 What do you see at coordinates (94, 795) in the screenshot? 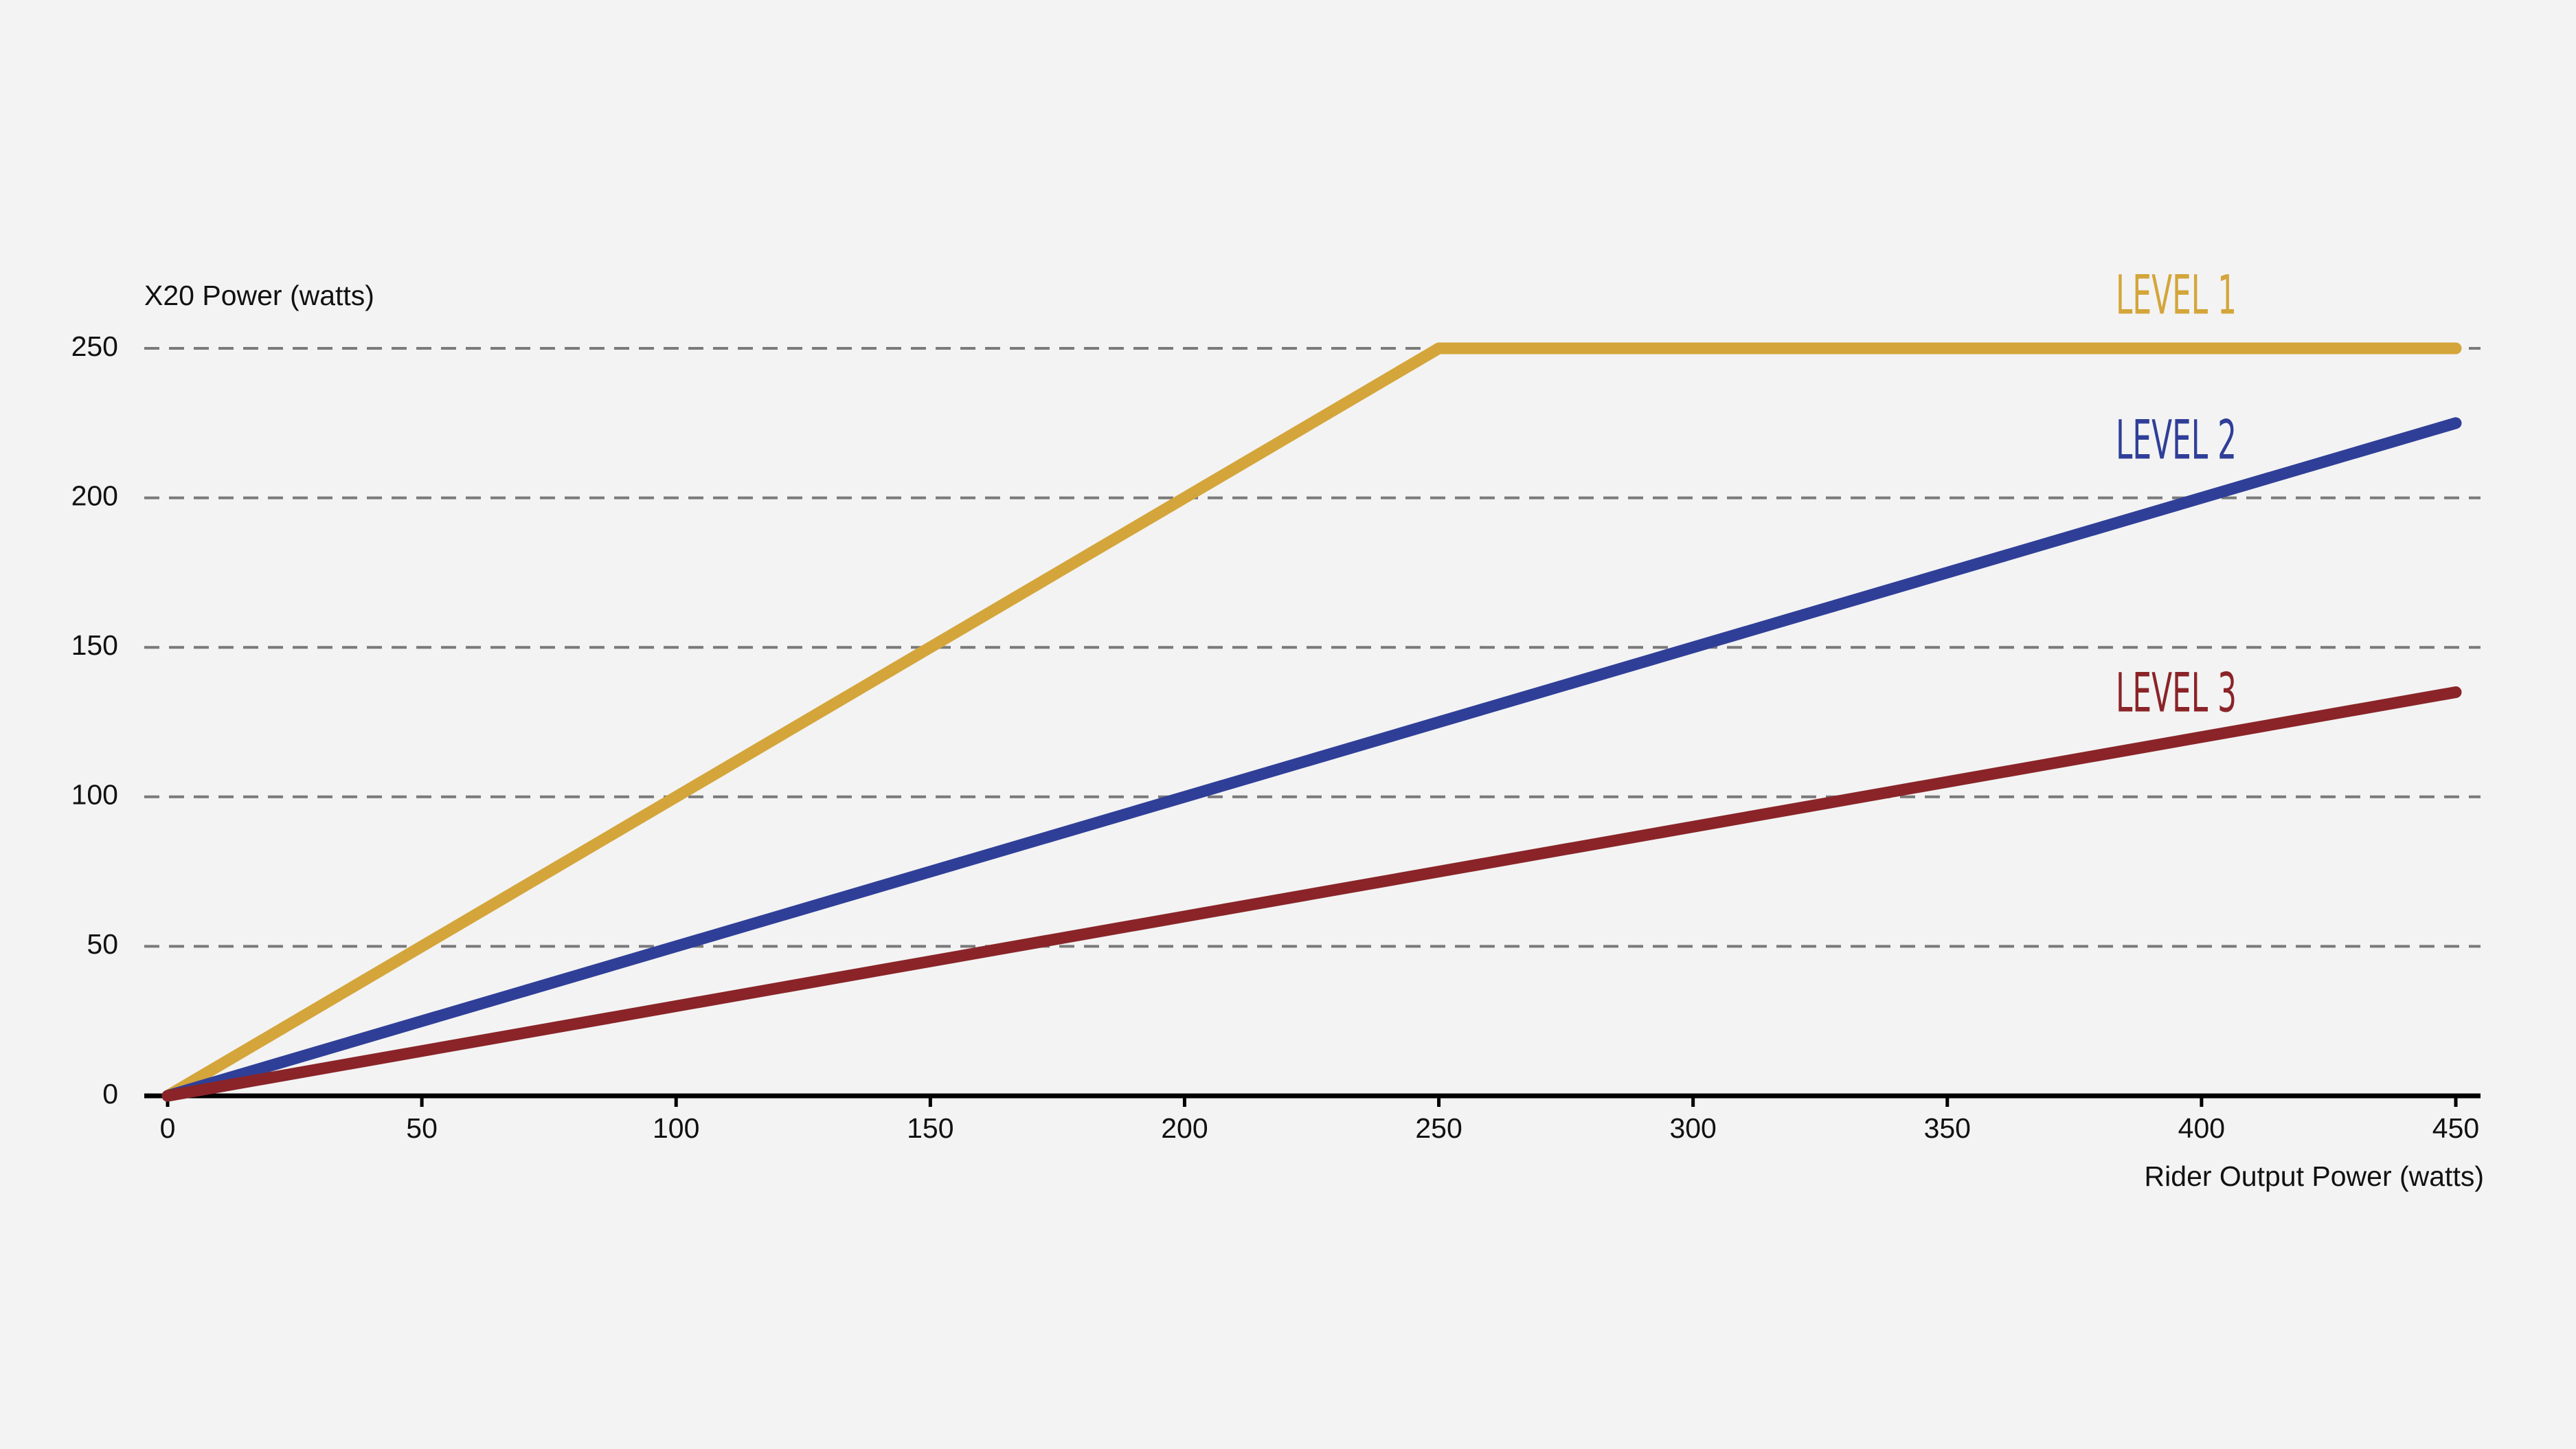
I see `y-tick-label: 100` at bounding box center [94, 795].